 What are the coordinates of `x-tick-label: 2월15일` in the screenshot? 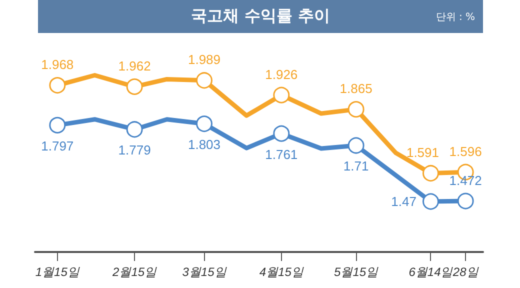 It's located at (135, 272).